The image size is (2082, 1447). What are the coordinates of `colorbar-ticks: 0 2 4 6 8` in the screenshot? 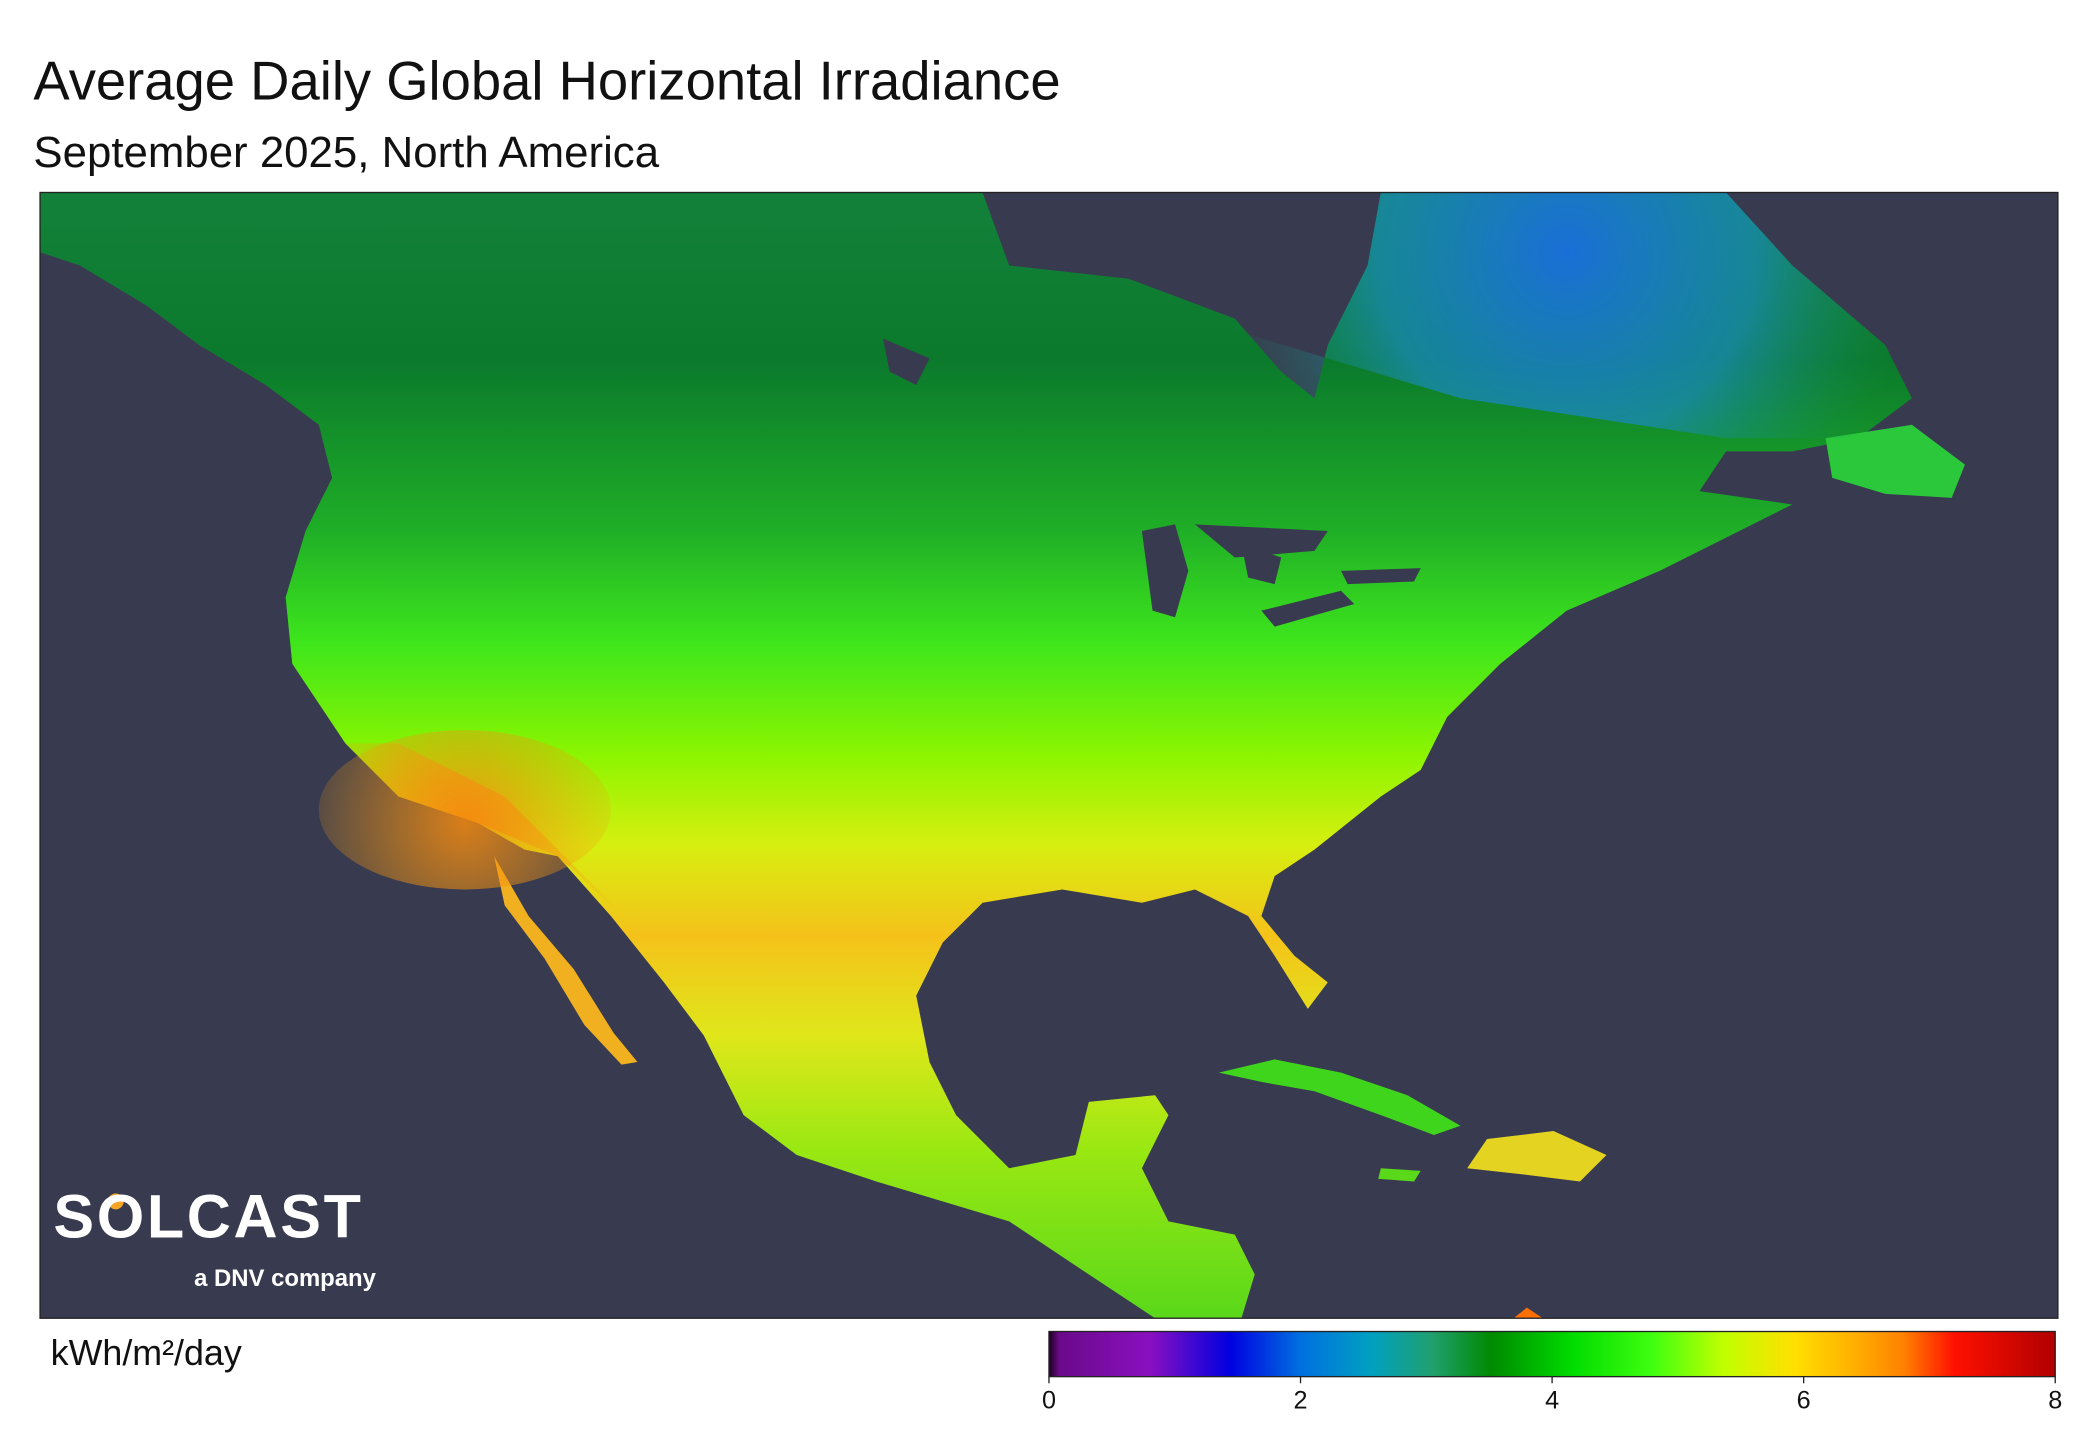 It's located at (1552, 1395).